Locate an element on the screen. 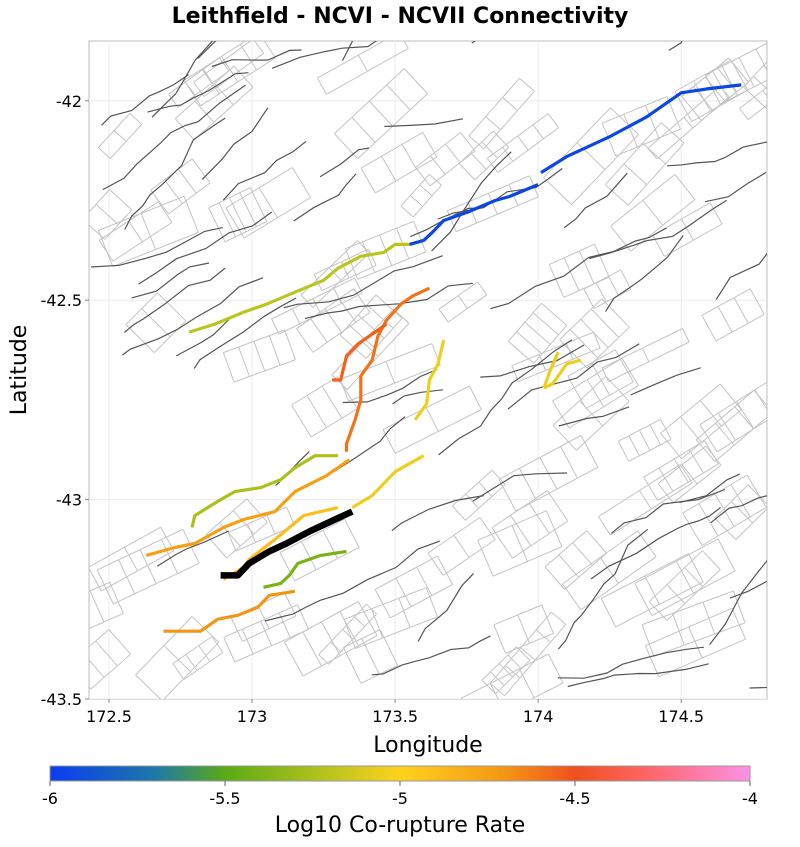  colorbar-tick-label: -5.5 is located at coordinates (224, 798).